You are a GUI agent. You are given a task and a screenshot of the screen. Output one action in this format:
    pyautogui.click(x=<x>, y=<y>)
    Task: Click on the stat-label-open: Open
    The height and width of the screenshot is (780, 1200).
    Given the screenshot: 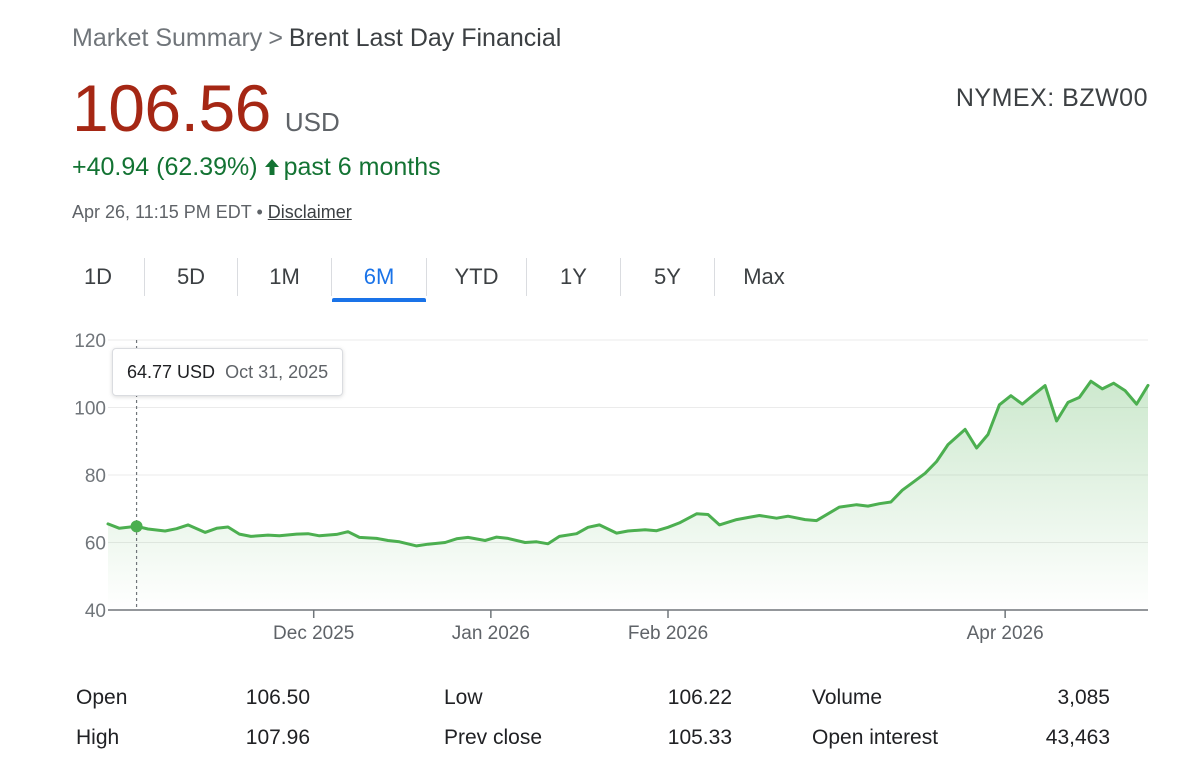 What is the action you would take?
    pyautogui.click(x=102, y=697)
    